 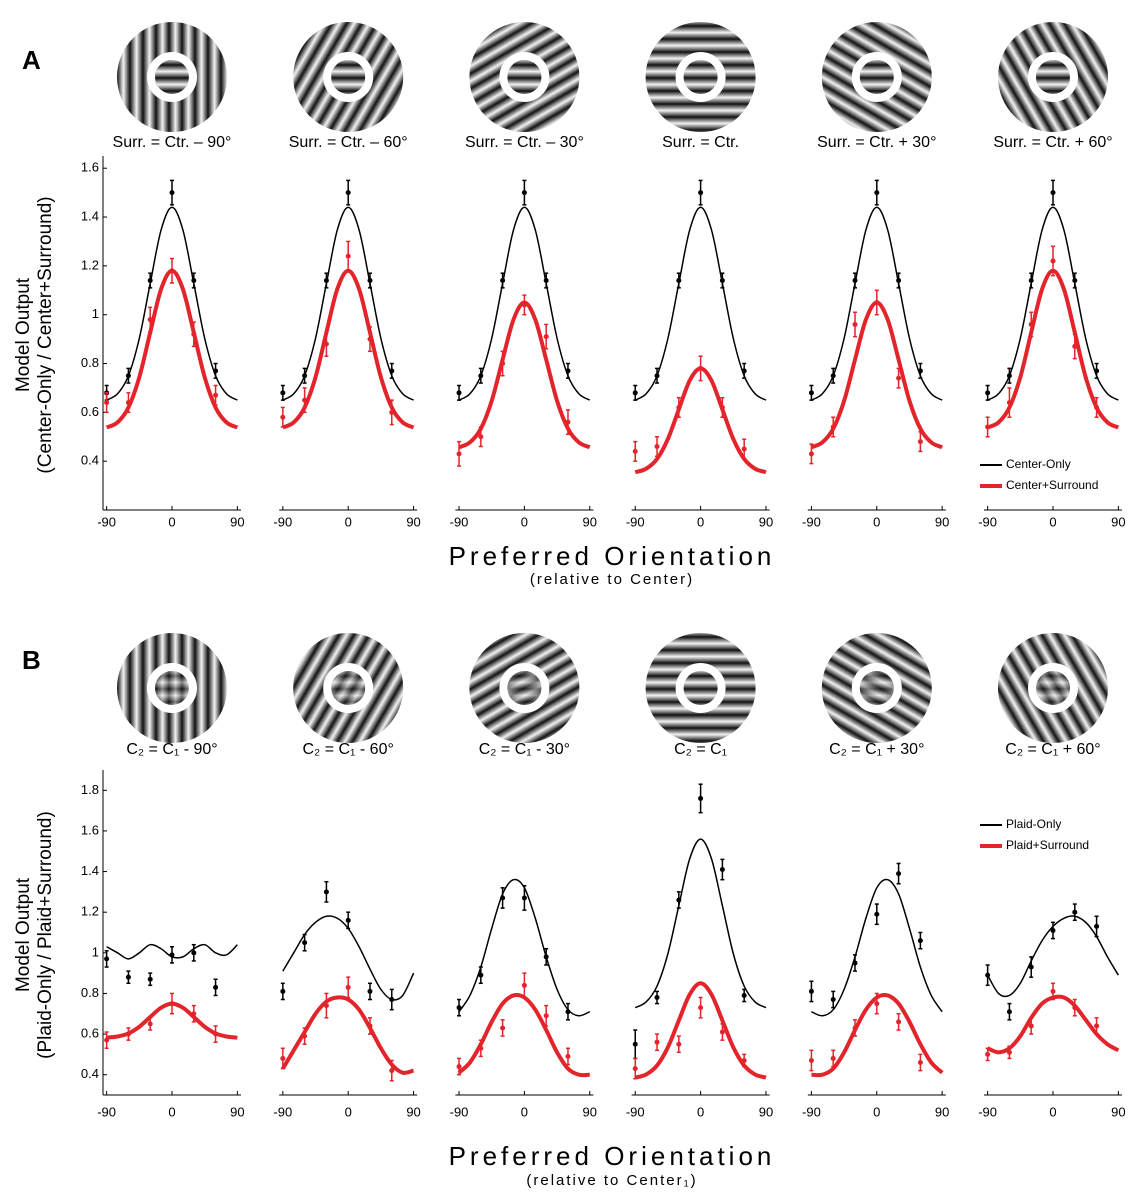 I want to click on chart-title: Surr. = Ctr. + 60°, so click(x=1052, y=142).